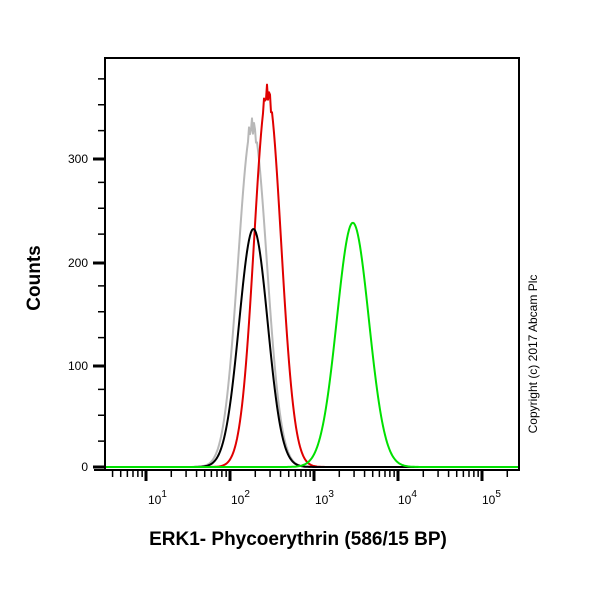  I want to click on x-tick-label-10-5: 10⁵, so click(491, 498).